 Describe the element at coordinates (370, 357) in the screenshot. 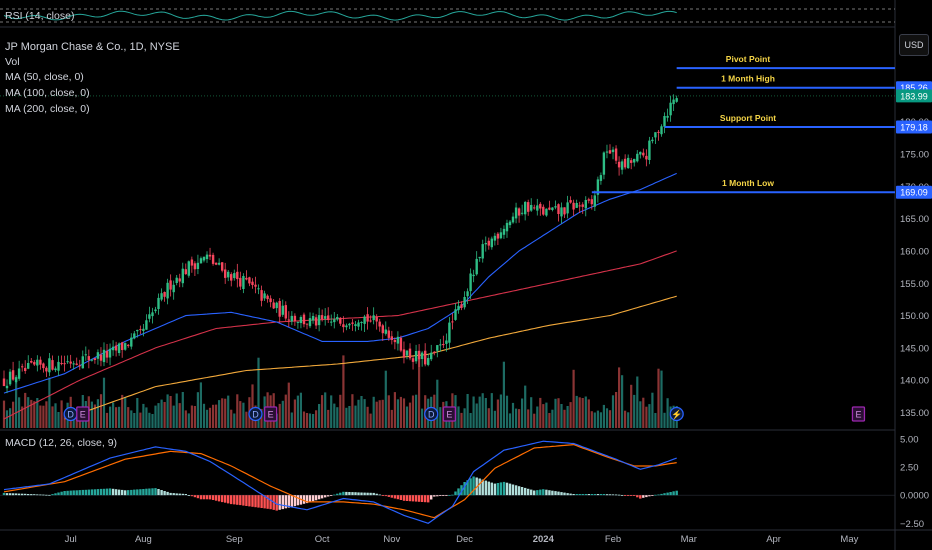

I see `ma200-line` at that location.